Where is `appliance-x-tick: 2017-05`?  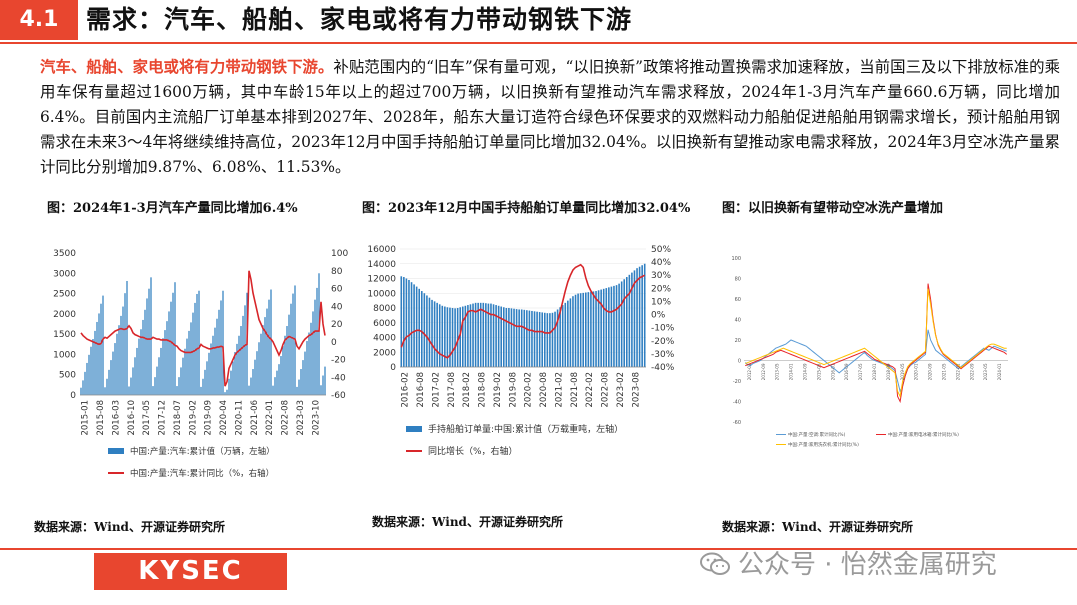 appliance-x-tick: 2017-05 is located at coordinates (860, 371).